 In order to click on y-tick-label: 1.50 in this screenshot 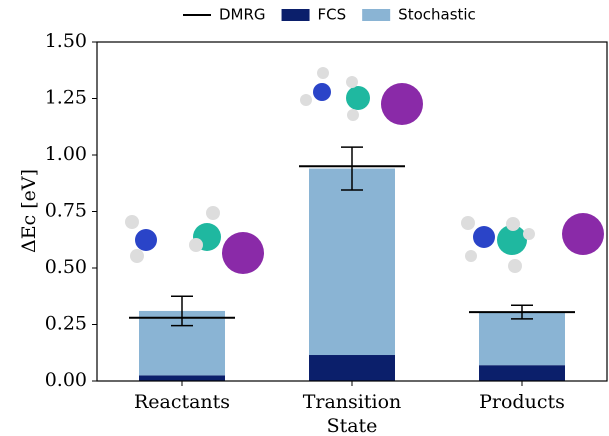, I will do `click(66, 41)`.